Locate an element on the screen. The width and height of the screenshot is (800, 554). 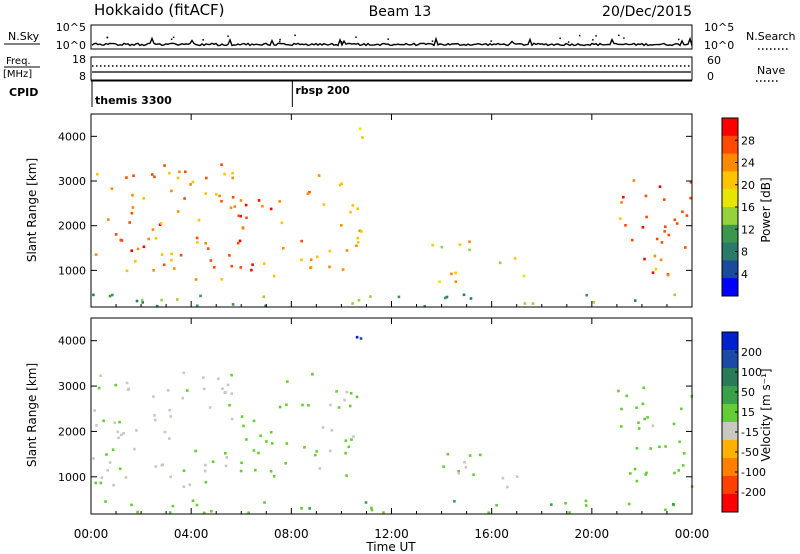
colorbar-frame is located at coordinates (730, 422).